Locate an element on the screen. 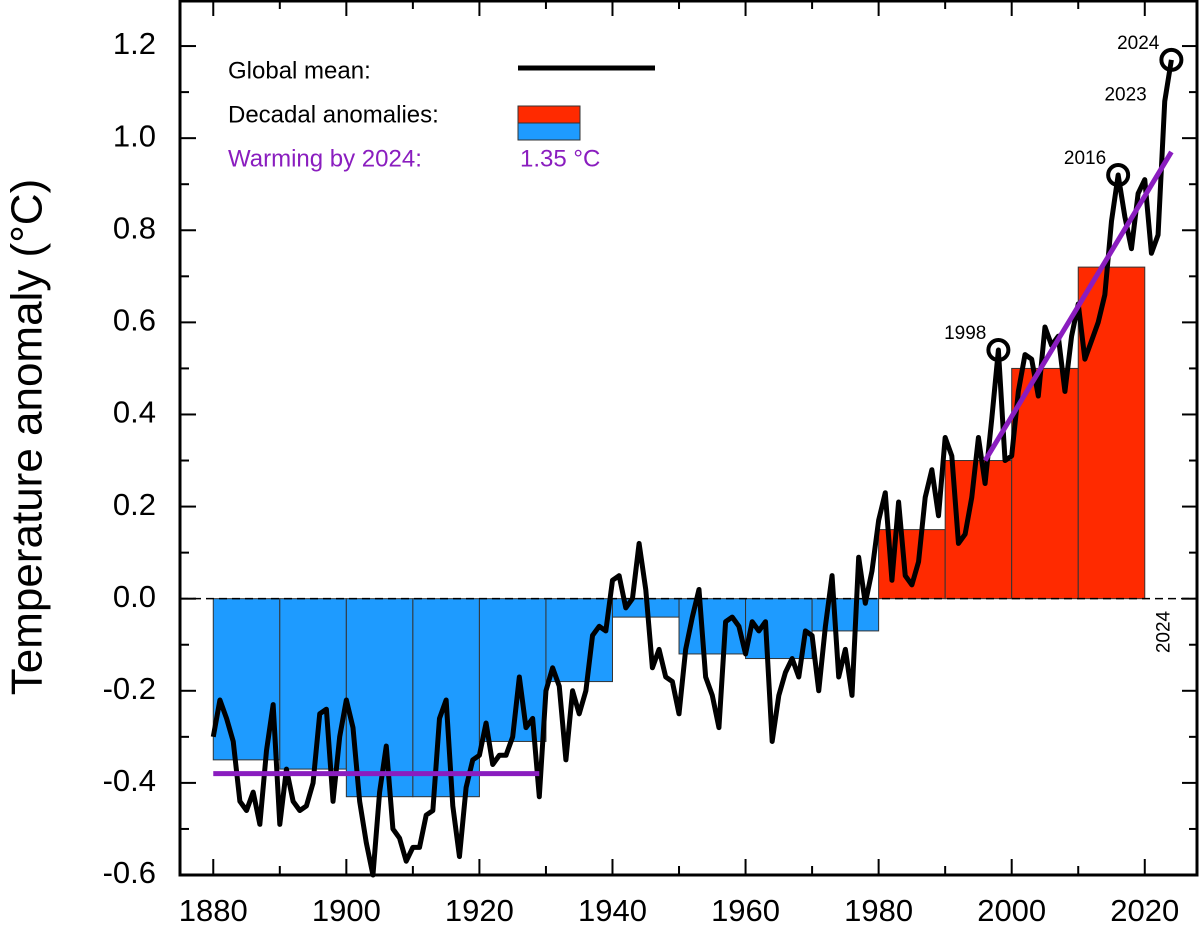 The height and width of the screenshot is (932, 1200). legend-value: 1.35 °C is located at coordinates (560, 158).